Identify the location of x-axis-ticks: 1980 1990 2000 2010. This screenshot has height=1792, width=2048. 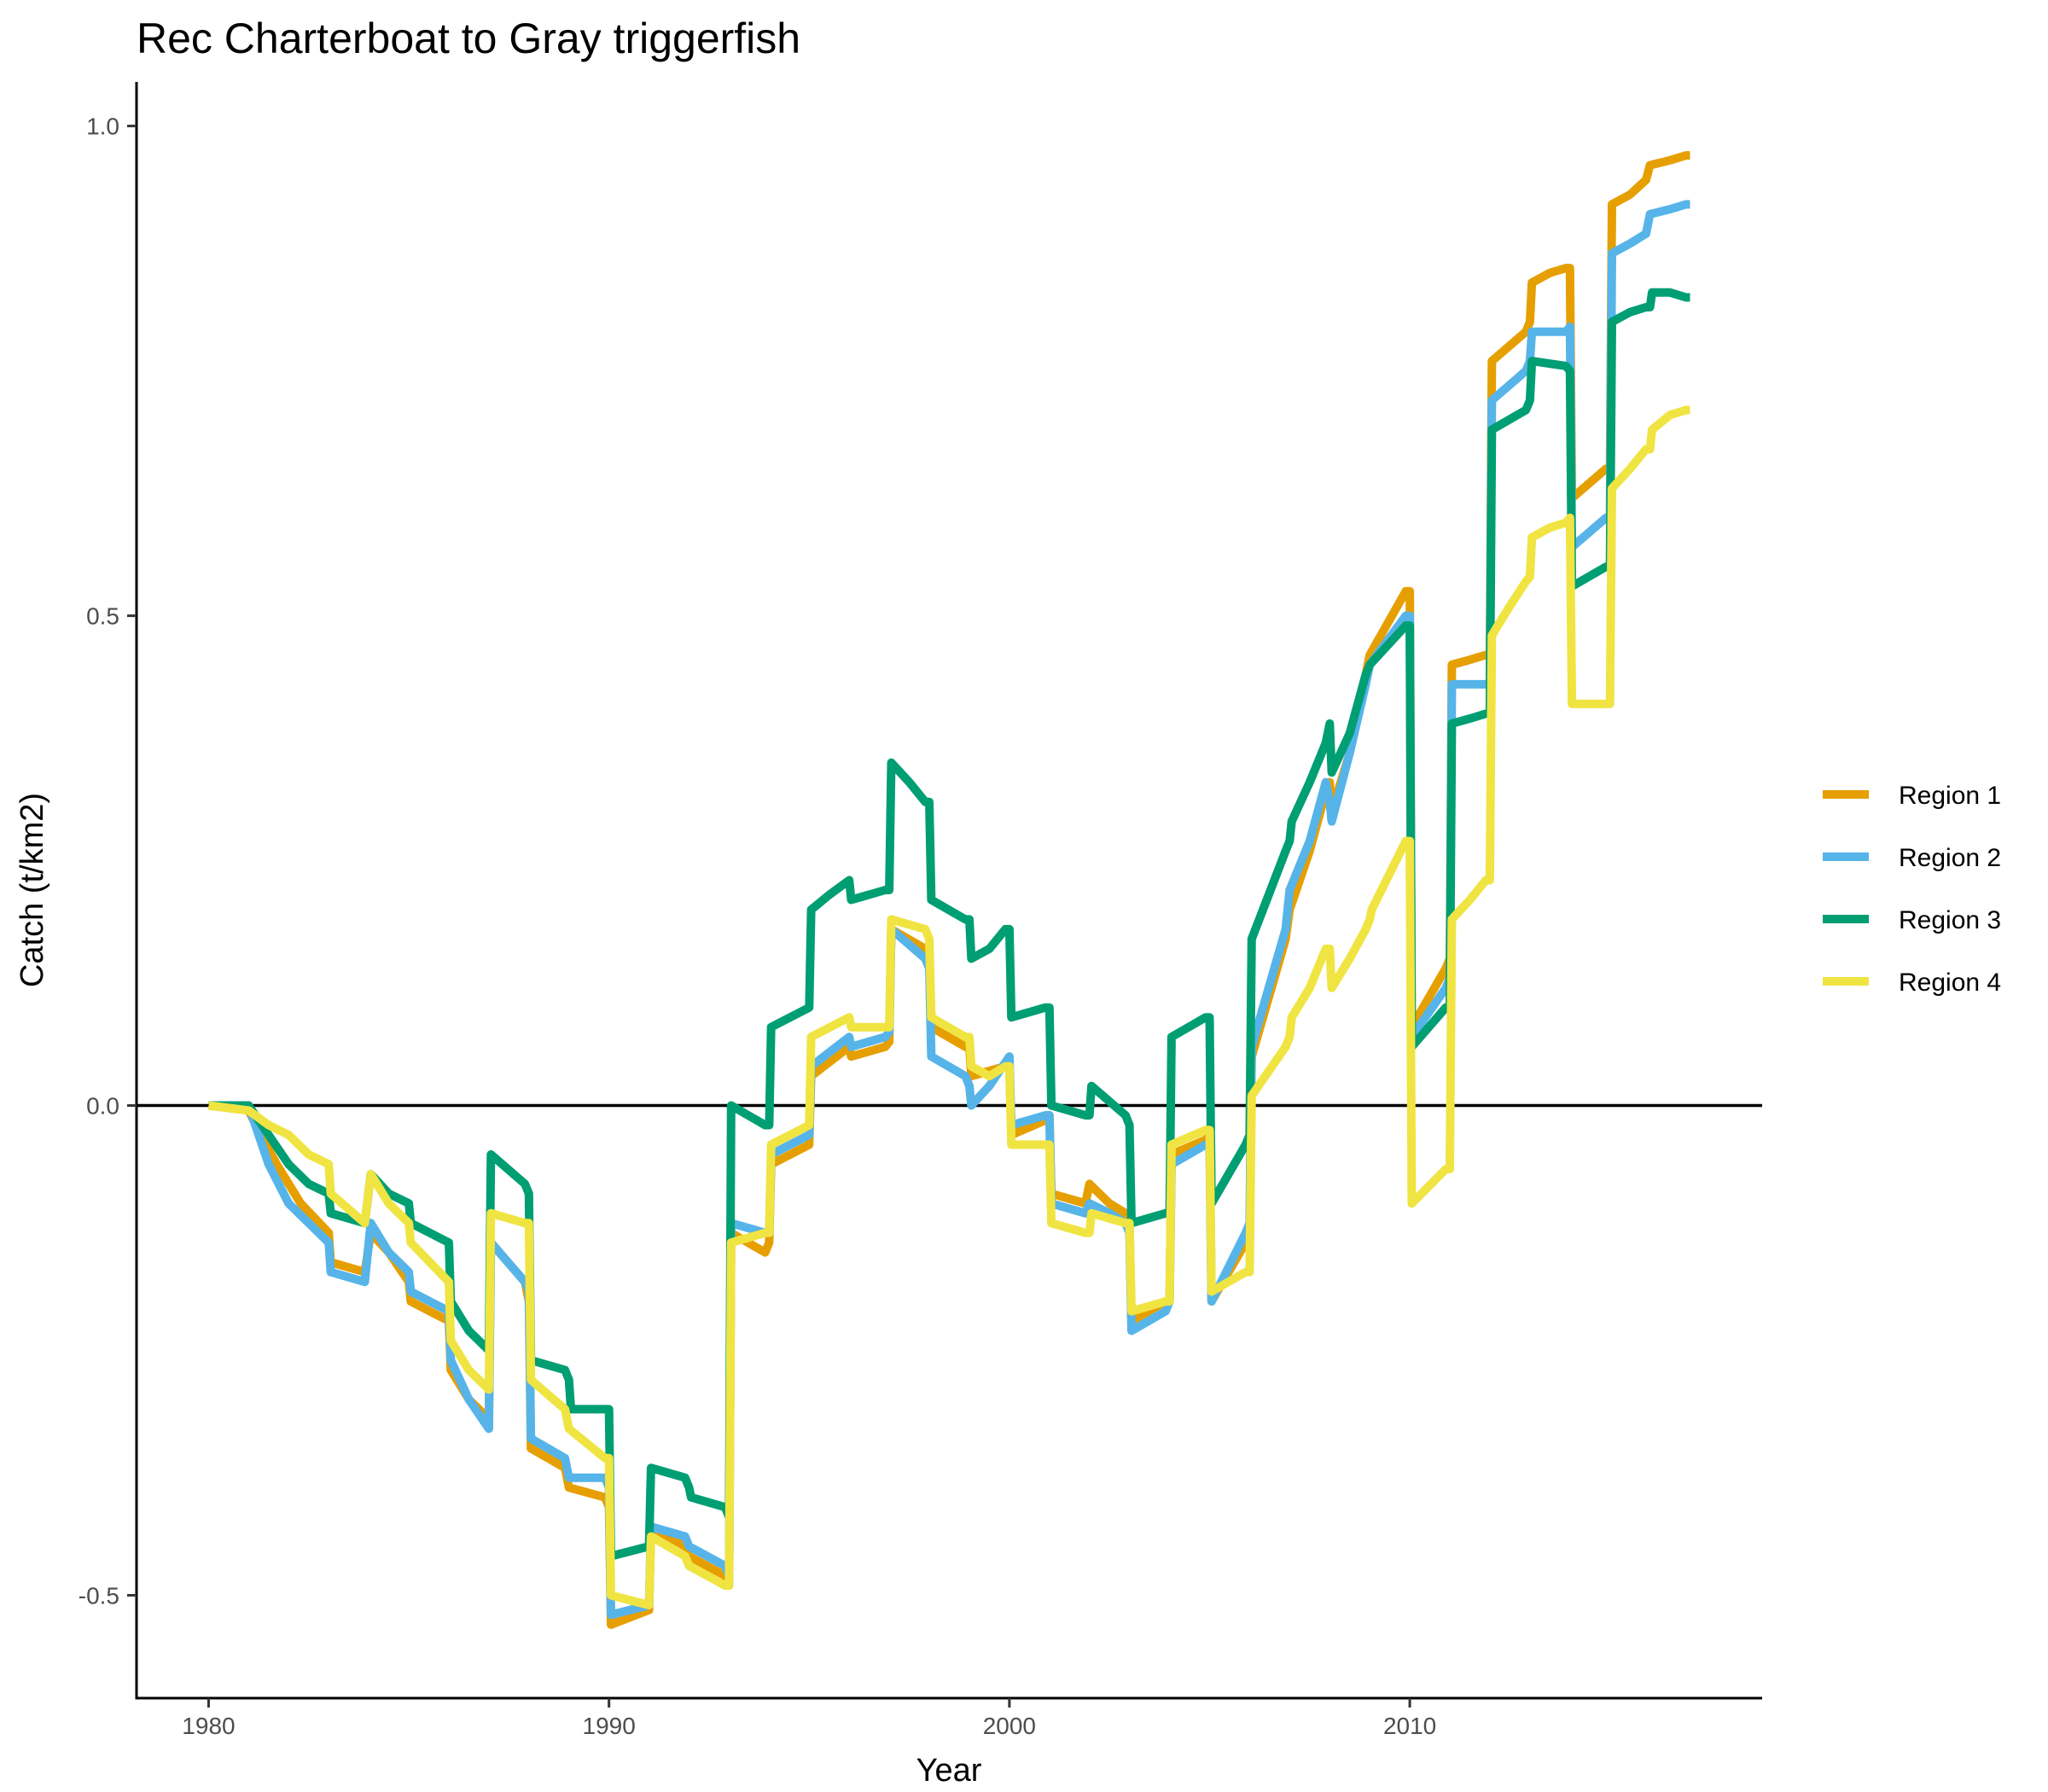
(809, 1718).